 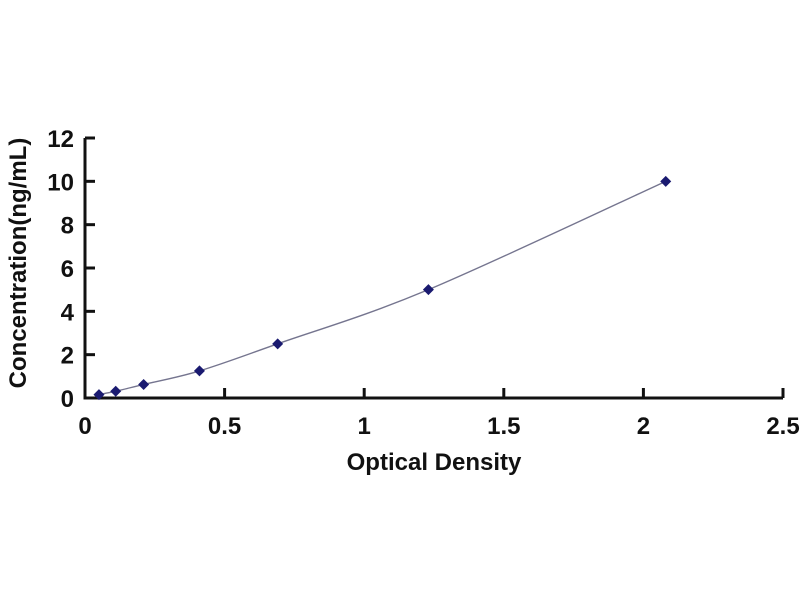 I want to click on x-tick-label: 0.5, so click(x=224, y=426).